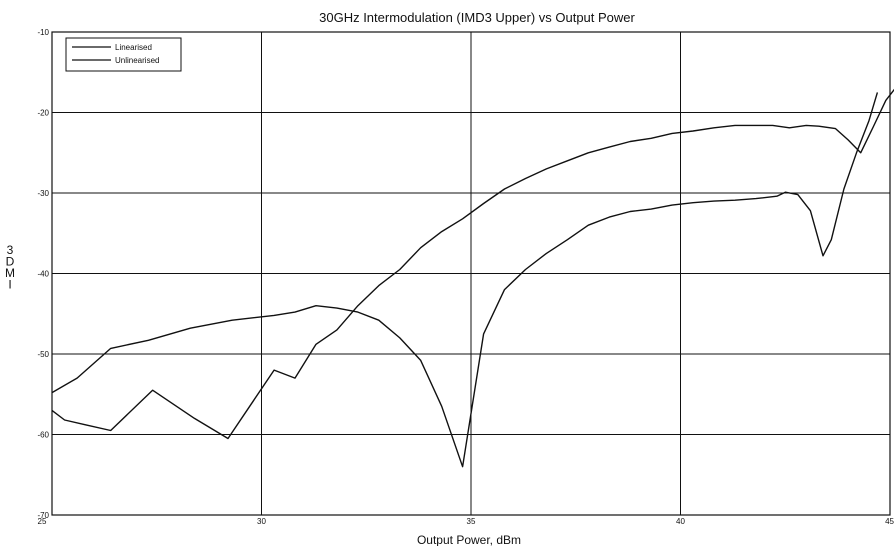 The image size is (894, 546). I want to click on y-tick-labels: -70 -60 -50 -40 -30 -20 -10, so click(43, 274).